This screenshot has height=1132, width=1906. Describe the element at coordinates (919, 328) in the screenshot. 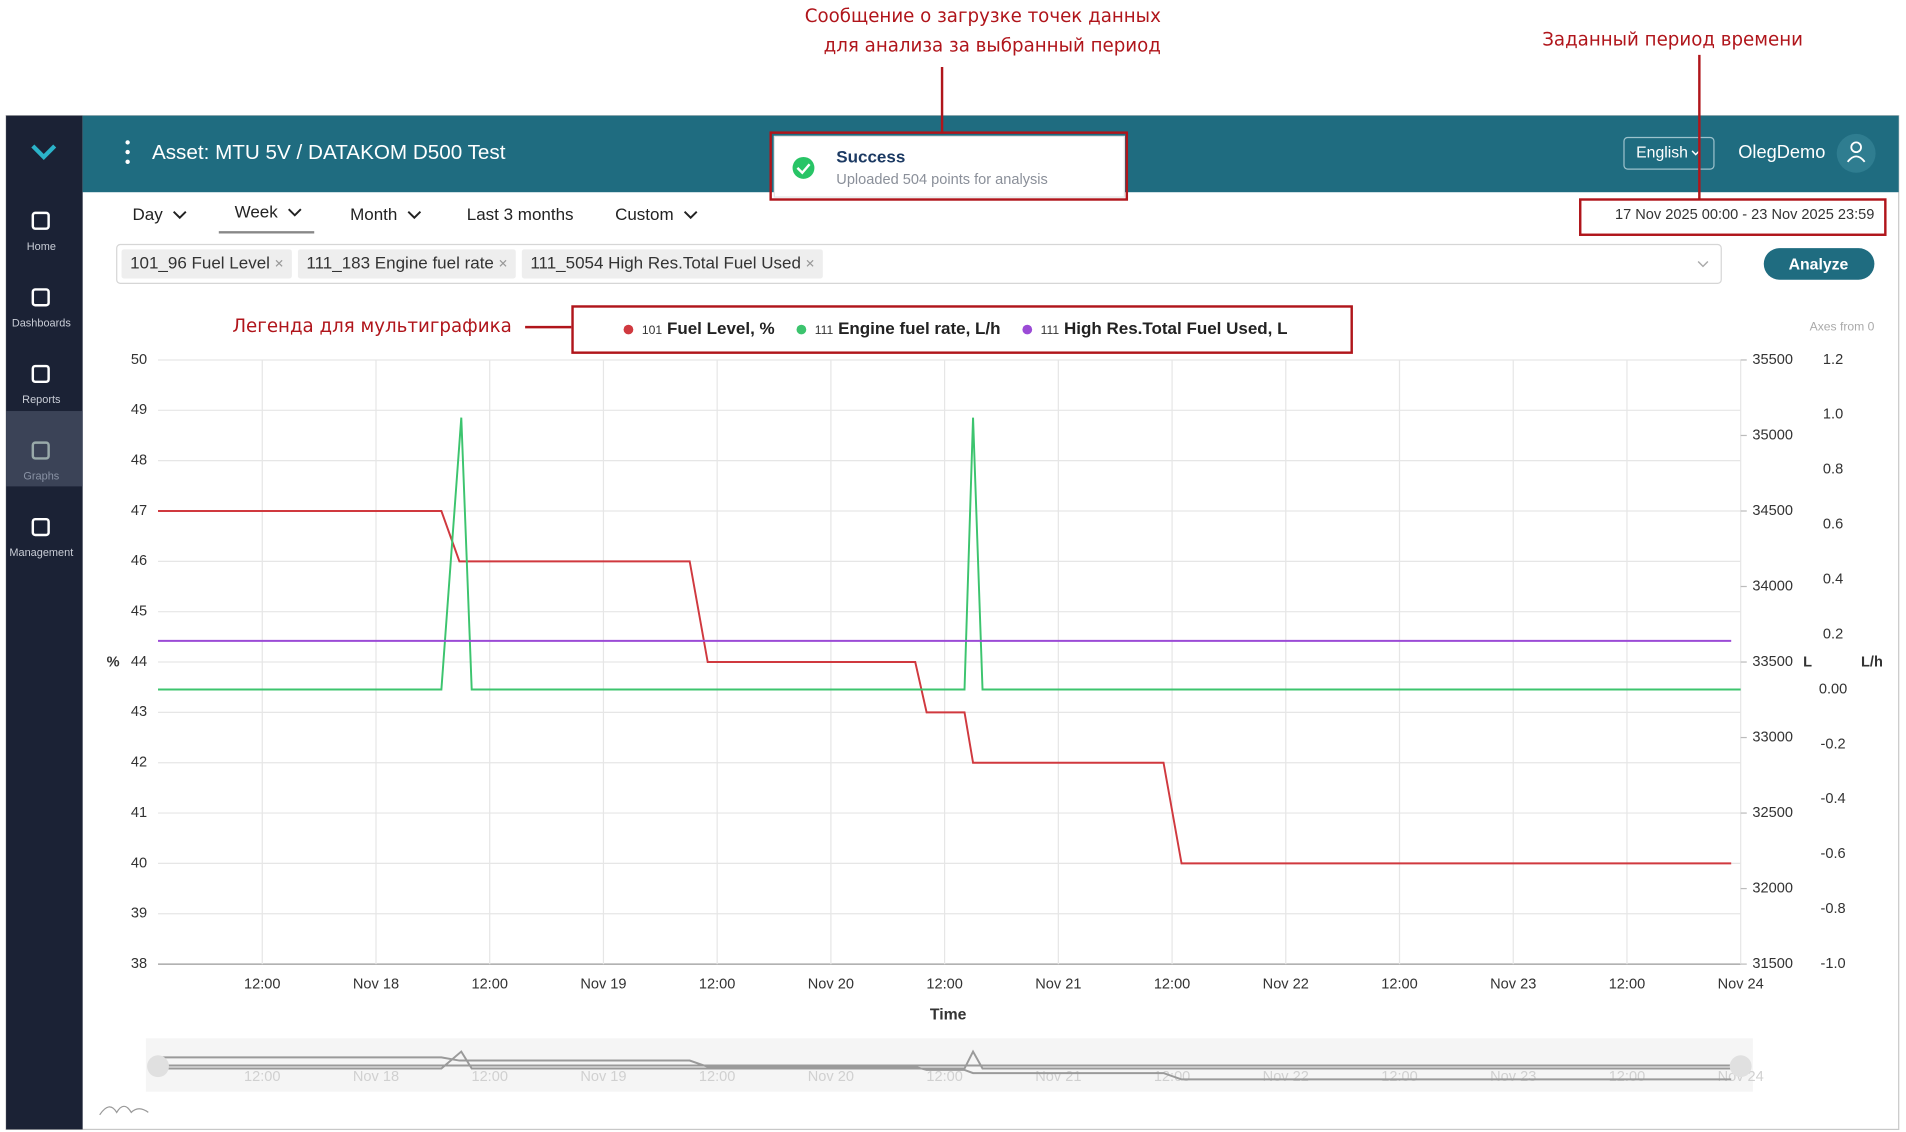

I see `legend-label: Engine fuel rate, L/h` at that location.